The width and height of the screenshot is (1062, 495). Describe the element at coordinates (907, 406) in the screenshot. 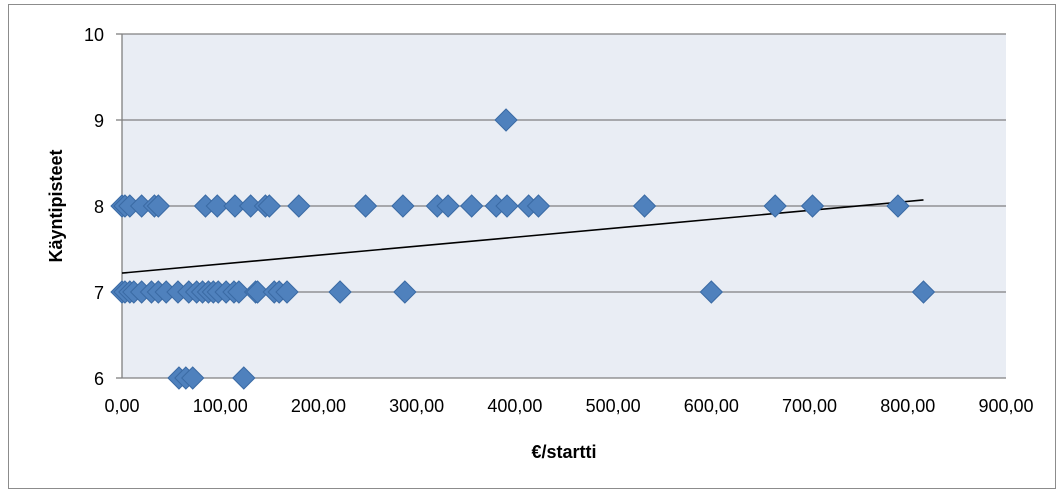

I see `x-tick-label: 800,00` at that location.